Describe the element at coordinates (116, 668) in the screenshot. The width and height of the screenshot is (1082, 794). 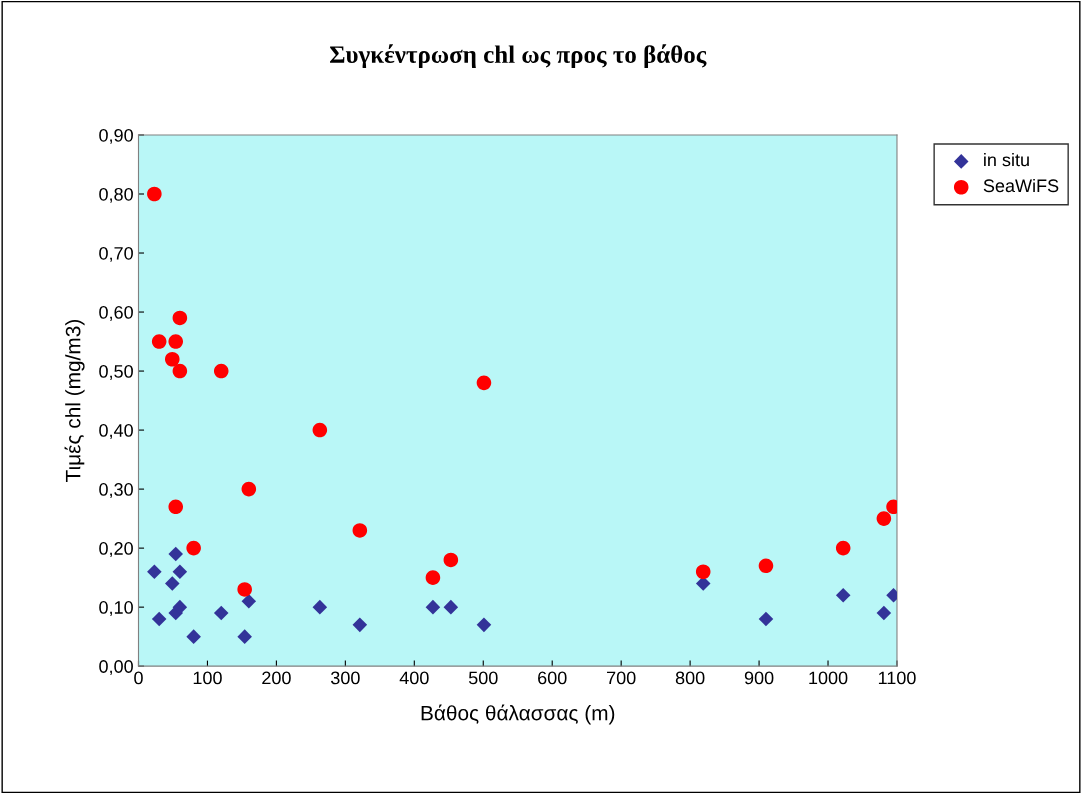
I see `y-tick-label: 0,00` at that location.